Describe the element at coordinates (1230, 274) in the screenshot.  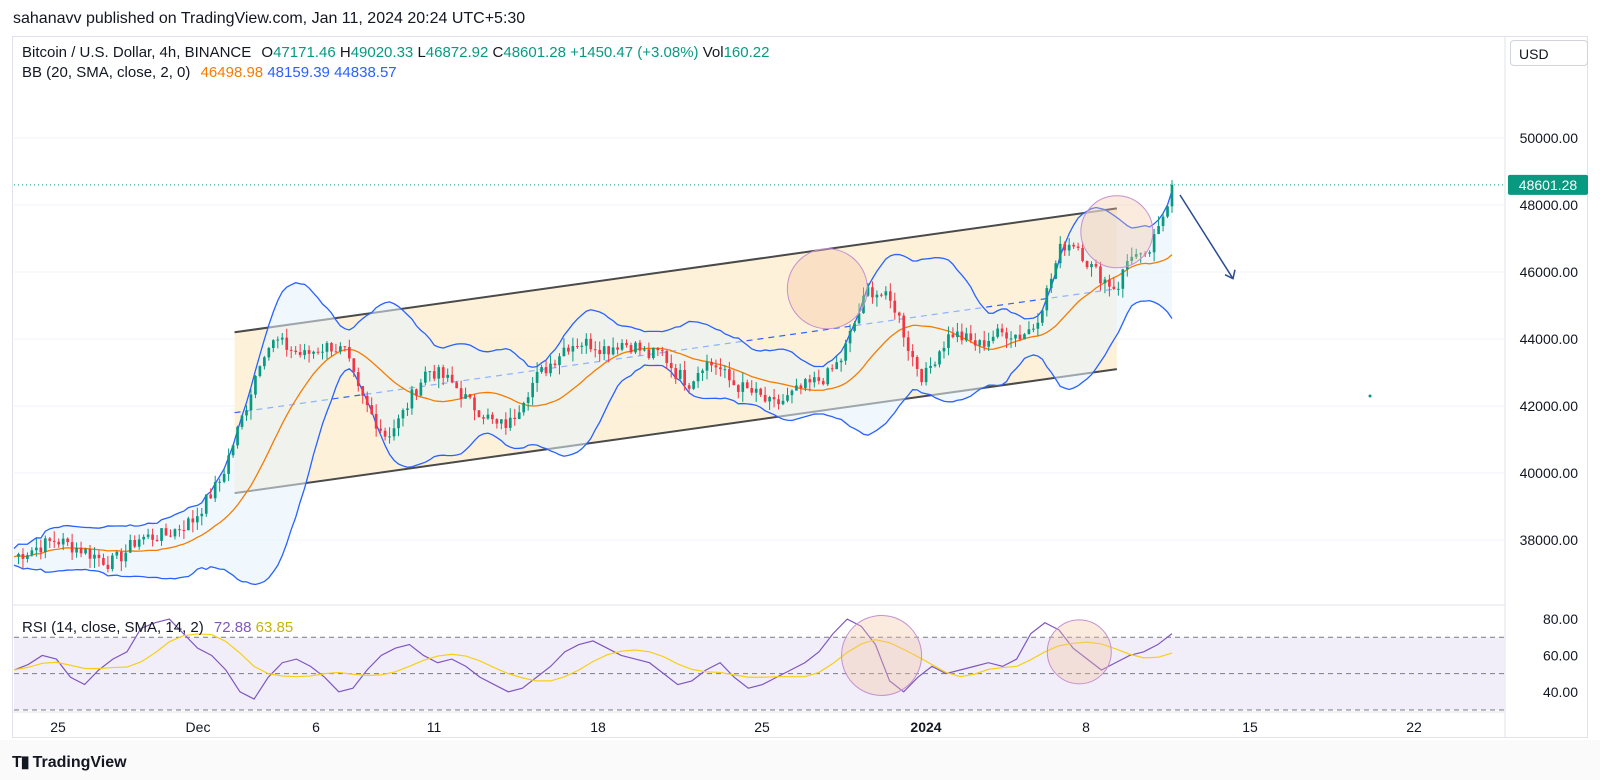
I see `forecast-arrowhead` at that location.